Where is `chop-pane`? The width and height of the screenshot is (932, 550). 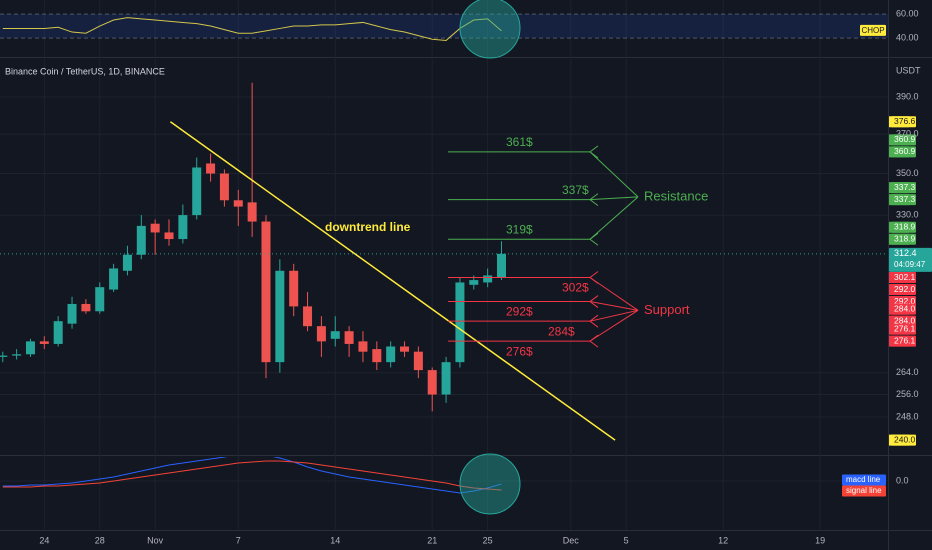 chop-pane is located at coordinates (444, 27).